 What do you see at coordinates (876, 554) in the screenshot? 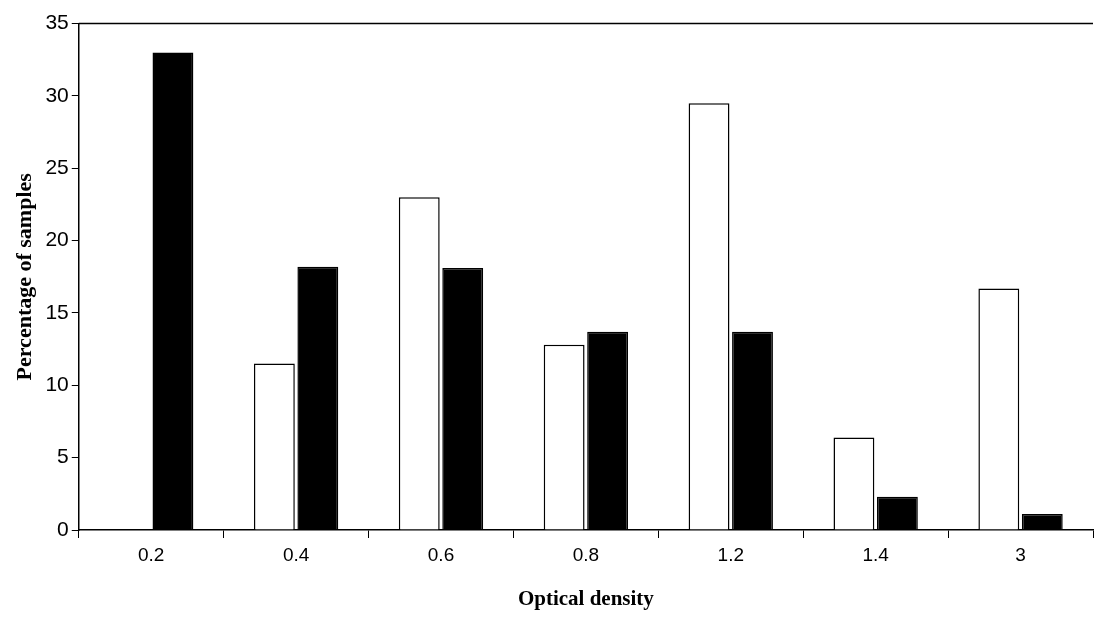
I see `x-tick-label: 1.4` at bounding box center [876, 554].